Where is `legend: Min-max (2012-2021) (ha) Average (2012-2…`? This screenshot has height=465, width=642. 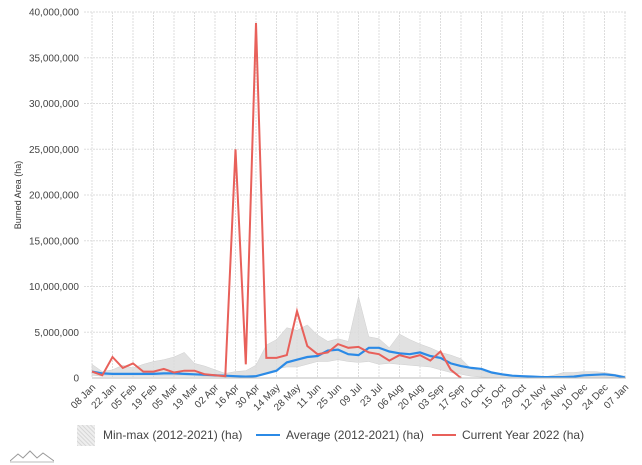
legend: Min-max (2012-2021) (ha) Average (2012-2… is located at coordinates (321, 435).